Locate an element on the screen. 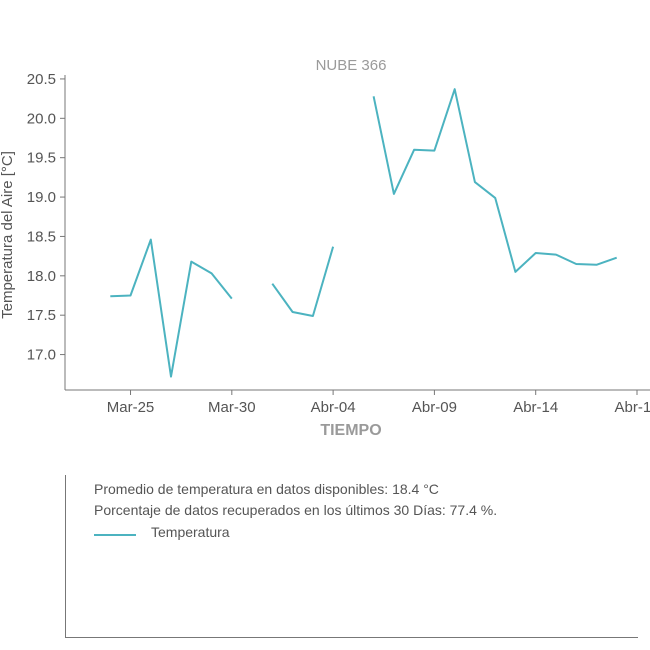  y-tick-label: 18.5 is located at coordinates (41, 236).